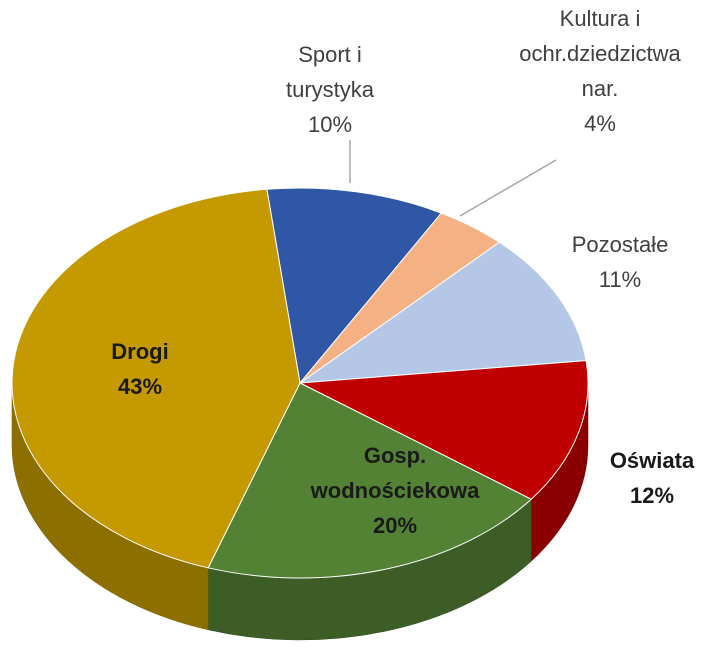 Image resolution: width=722 pixels, height=663 pixels. I want to click on slice-label: Drogi, so click(139, 351).